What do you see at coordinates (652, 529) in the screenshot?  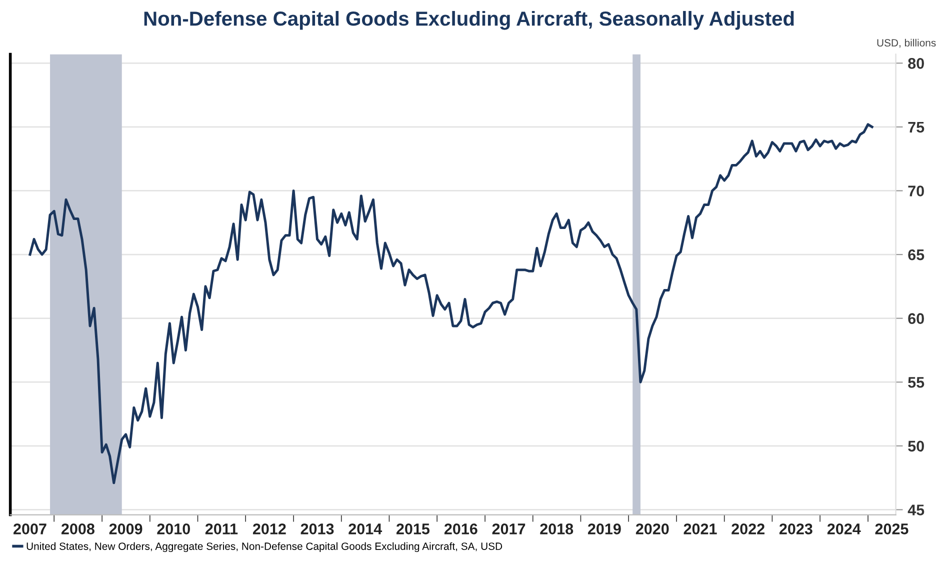 I see `x-tick-label: 2020` at bounding box center [652, 529].